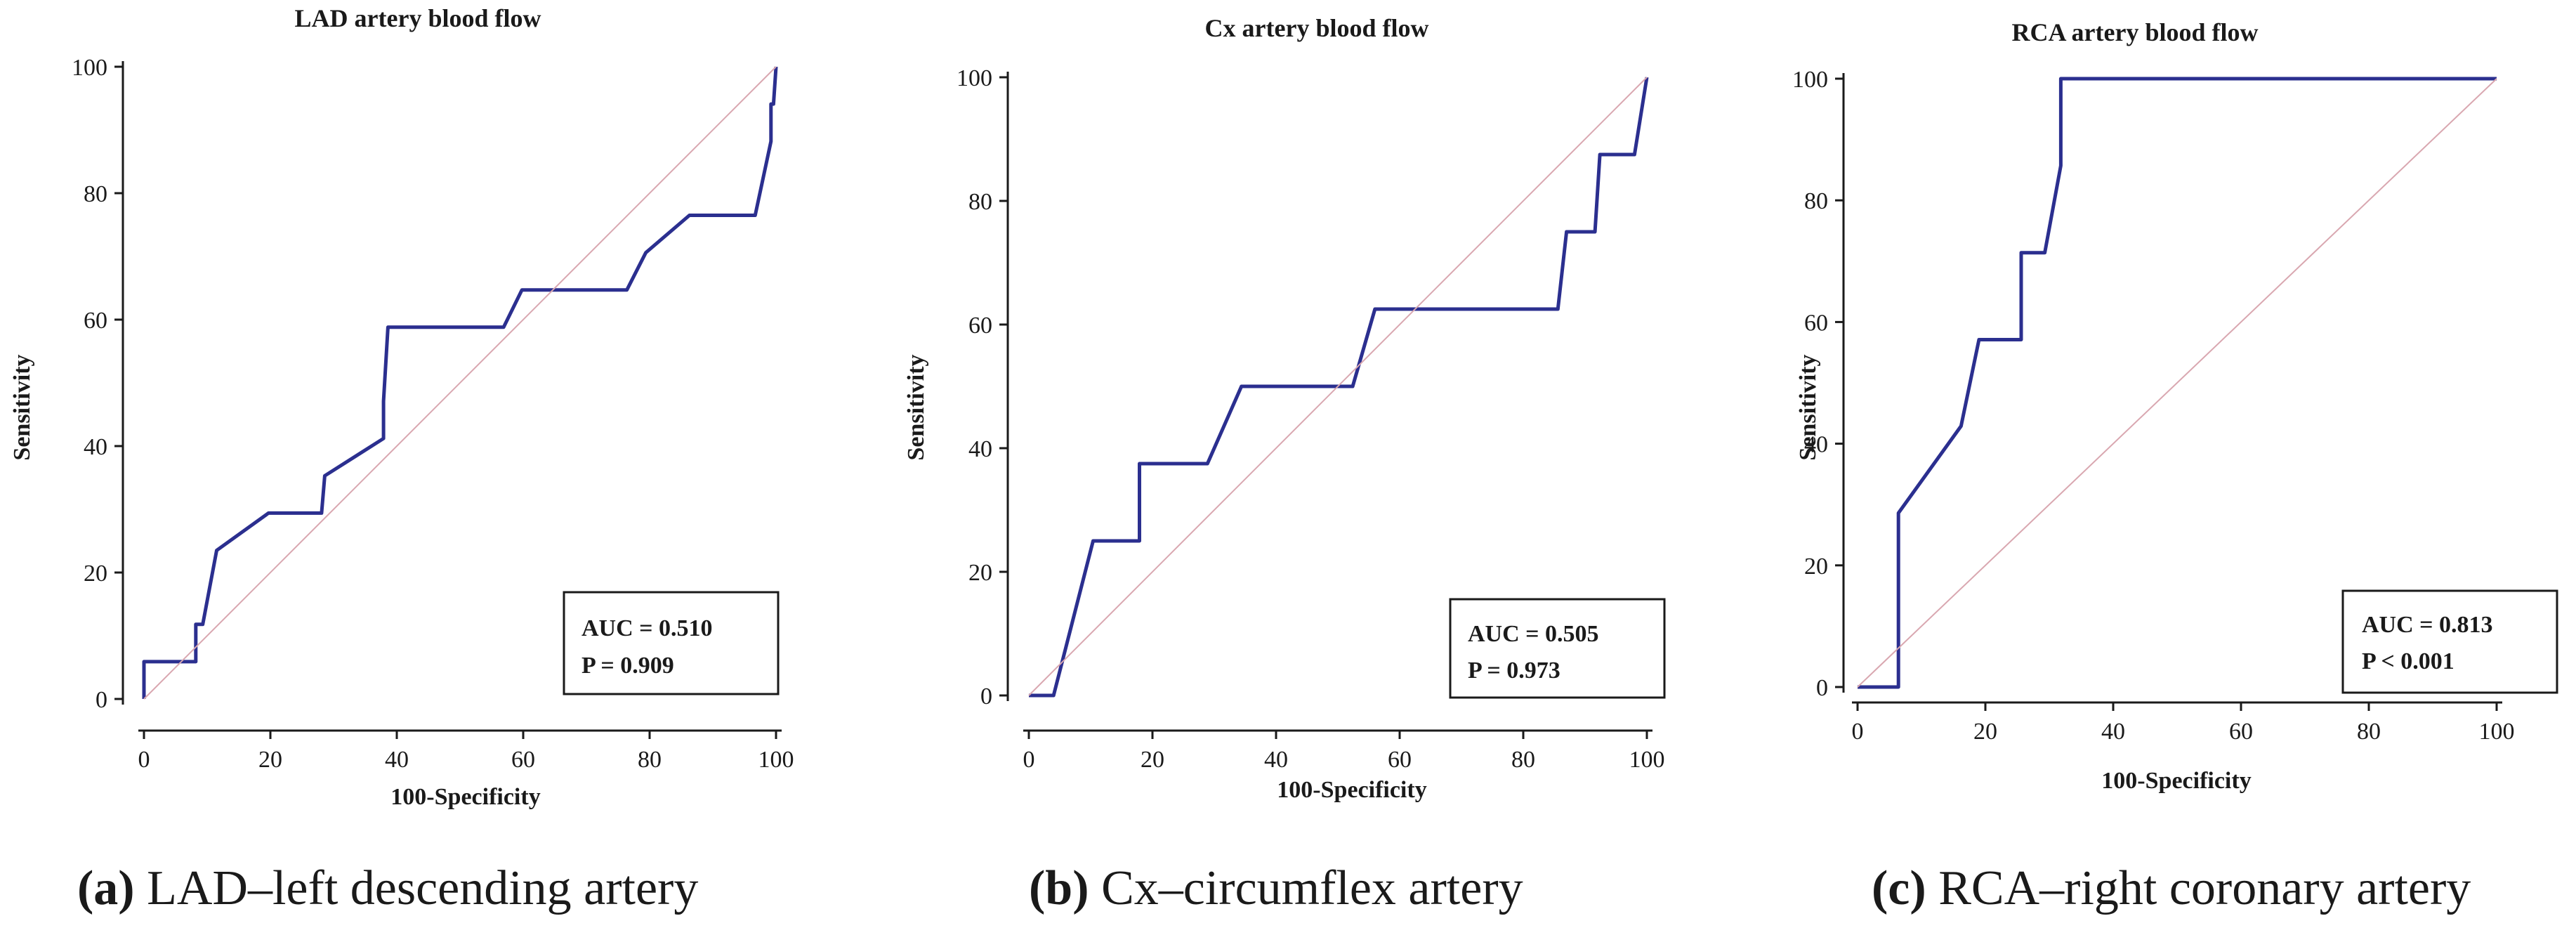 This screenshot has width=2576, height=935. Describe the element at coordinates (1533, 634) in the screenshot. I see `auc-value: AUC = 0.505` at that location.